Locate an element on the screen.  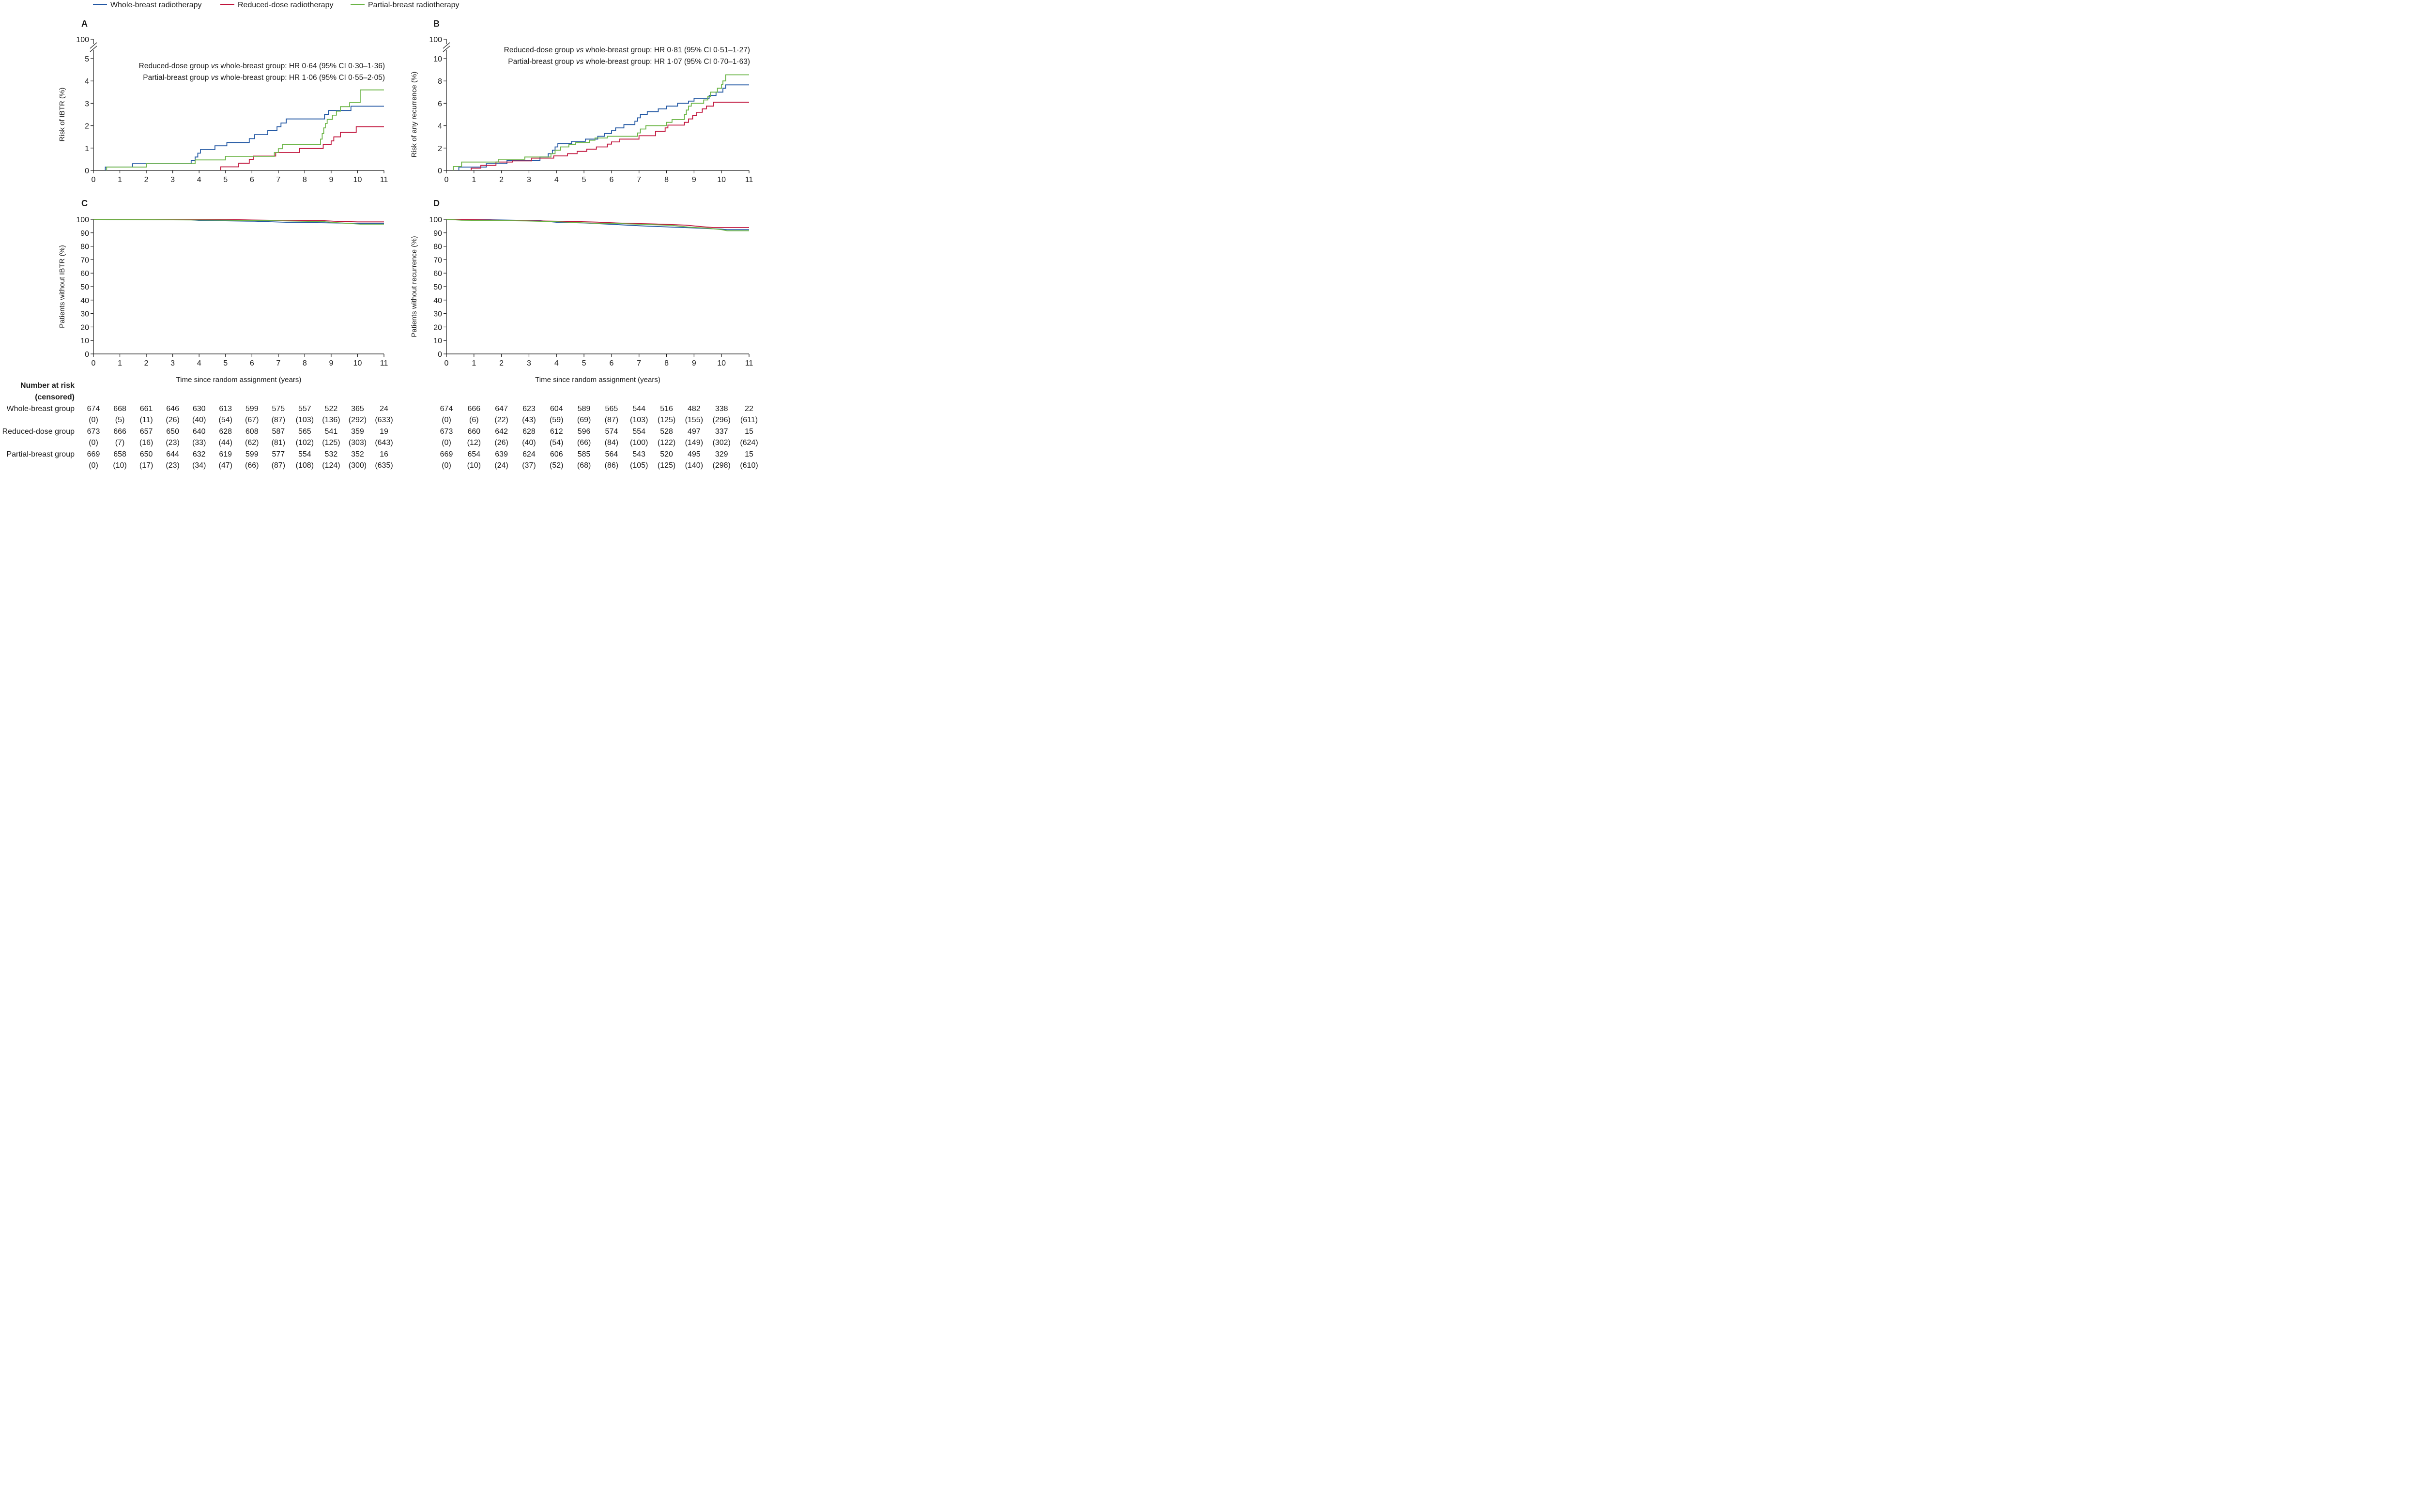
risk-count: 359 is located at coordinates (358, 432).